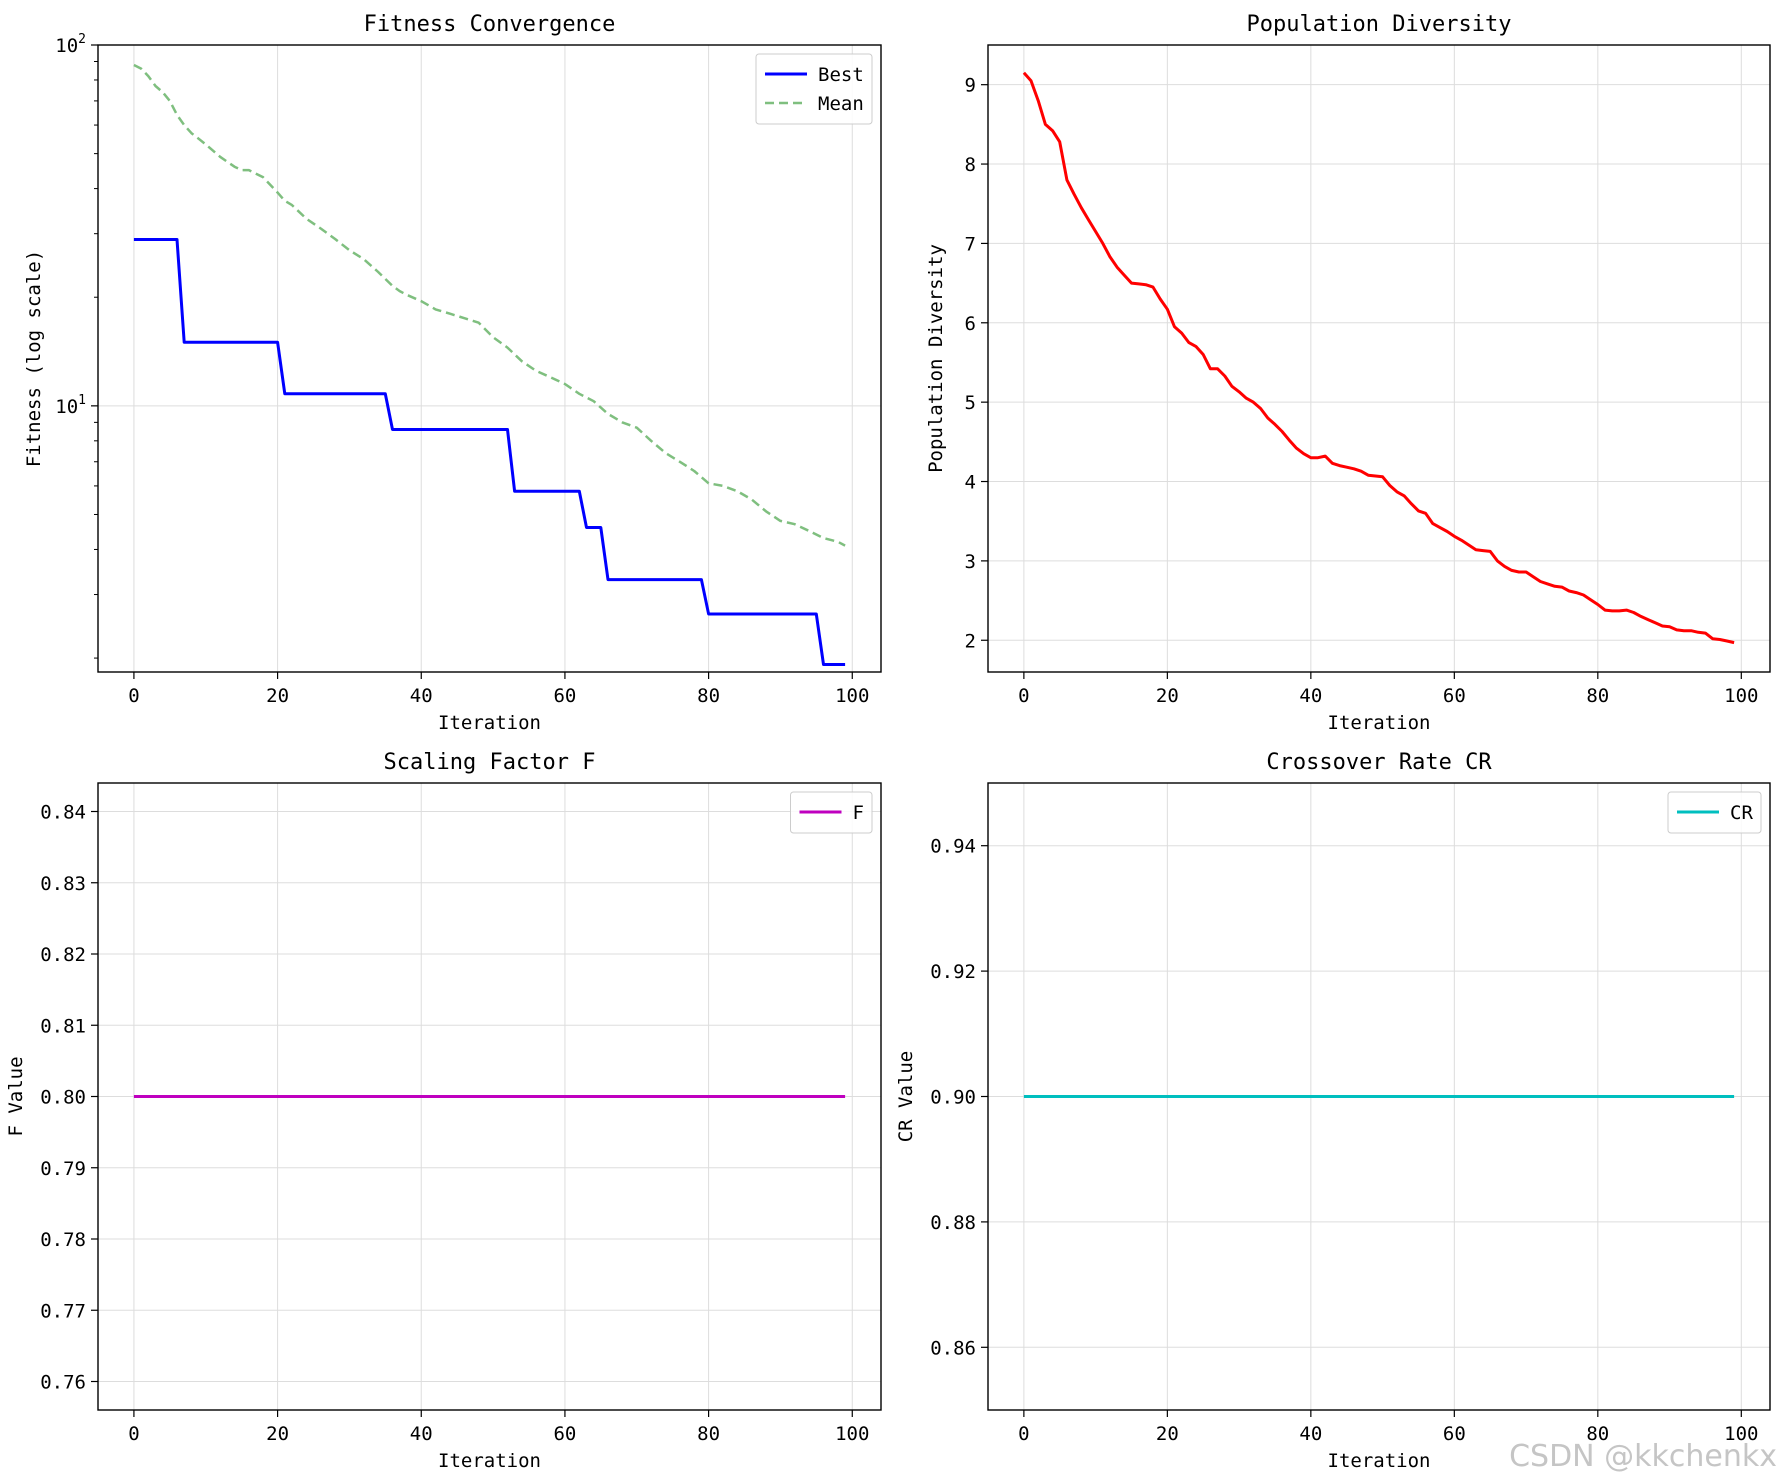  What do you see at coordinates (970, 562) in the screenshot?
I see `y-tick-label: 3` at bounding box center [970, 562].